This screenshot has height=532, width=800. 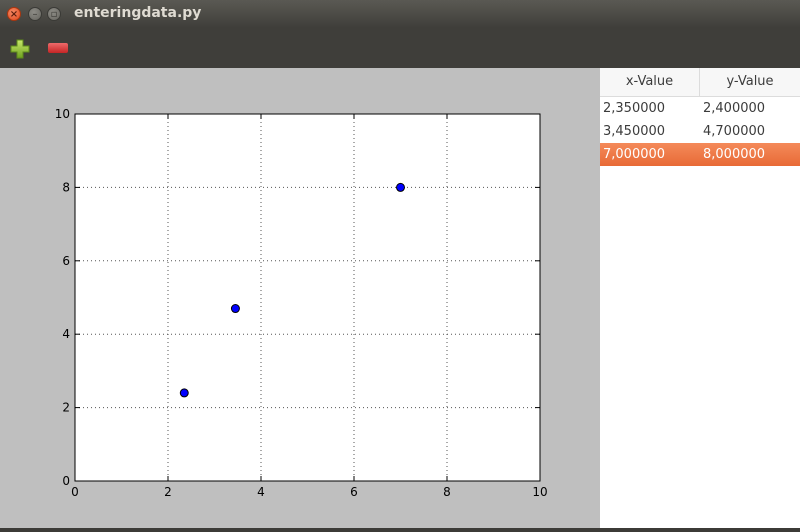 I want to click on cell-y-value: 8,000000, so click(x=734, y=154).